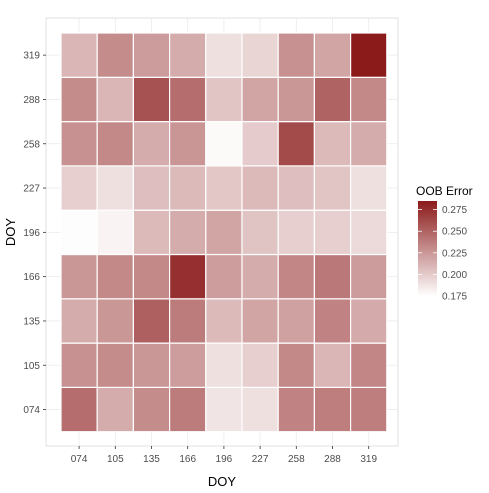 This screenshot has height=493, width=489. I want to click on legend-title: OOB Error, so click(444, 191).